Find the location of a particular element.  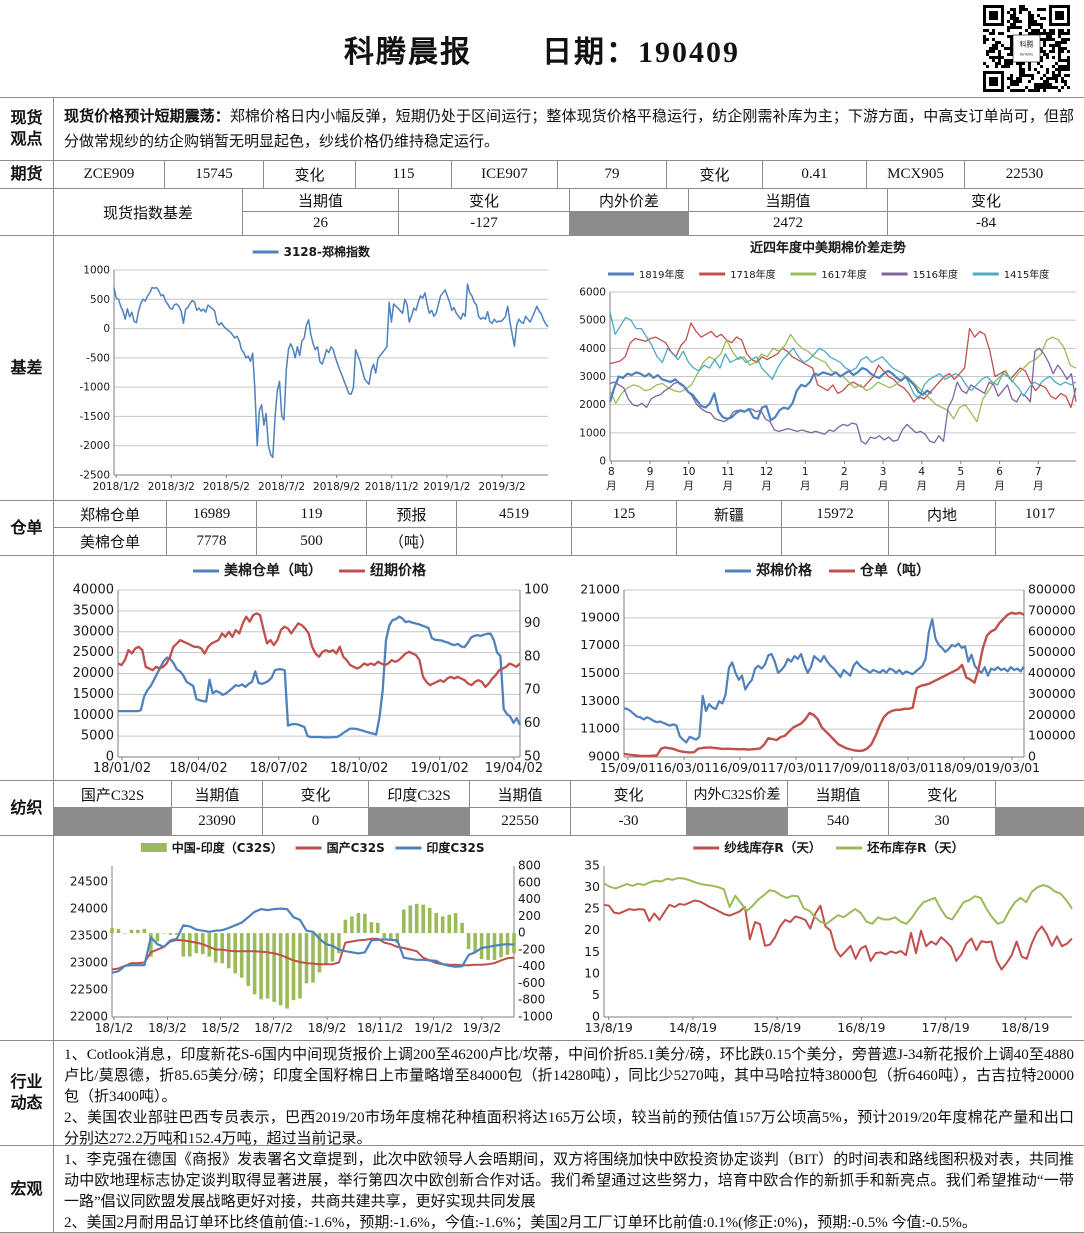

svg-text: -200 is located at coordinates (531, 949).